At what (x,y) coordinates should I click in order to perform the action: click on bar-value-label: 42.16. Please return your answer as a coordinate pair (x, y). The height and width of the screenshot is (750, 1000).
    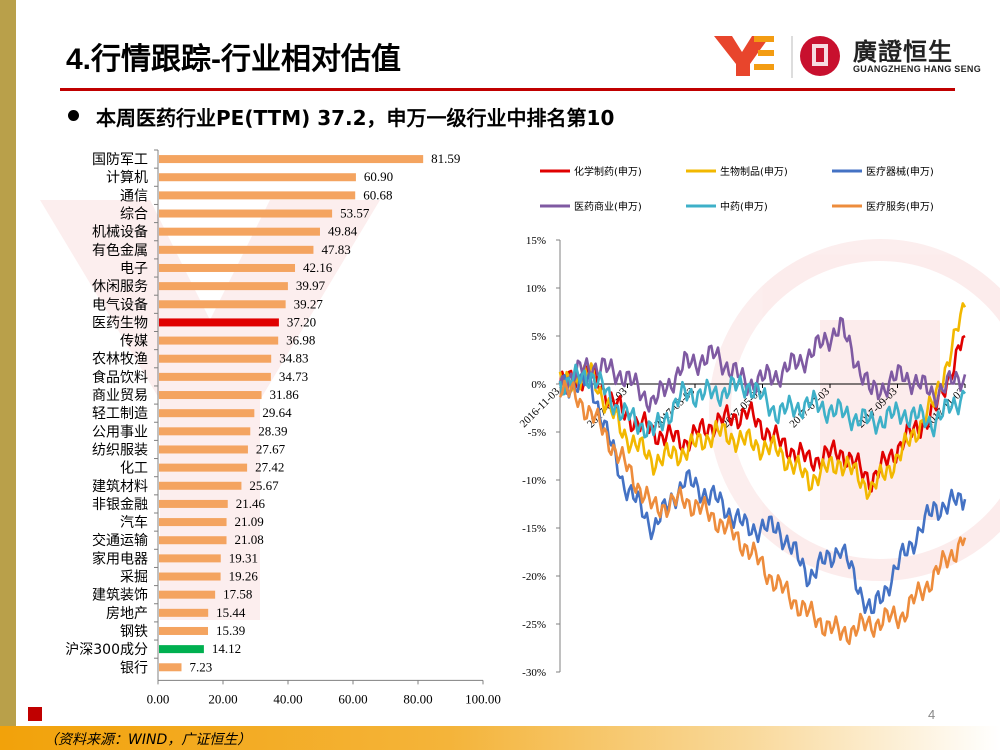
    Looking at the image, I should click on (318, 267).